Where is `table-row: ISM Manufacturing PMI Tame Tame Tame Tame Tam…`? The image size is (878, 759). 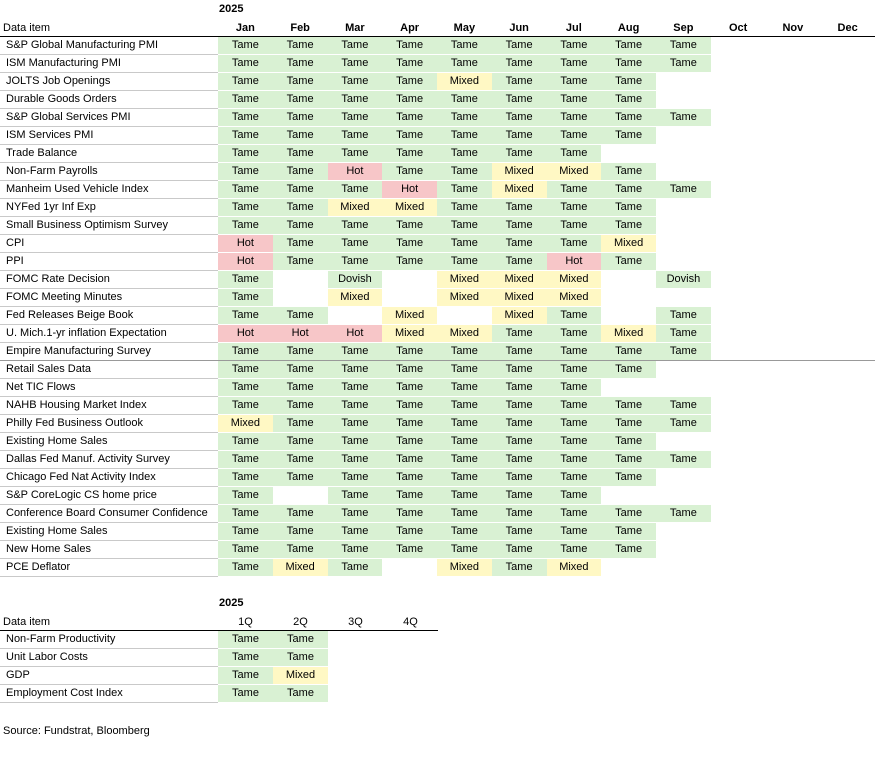
table-row: ISM Manufacturing PMI Tame Tame Tame Tame Tam… is located at coordinates (437, 63).